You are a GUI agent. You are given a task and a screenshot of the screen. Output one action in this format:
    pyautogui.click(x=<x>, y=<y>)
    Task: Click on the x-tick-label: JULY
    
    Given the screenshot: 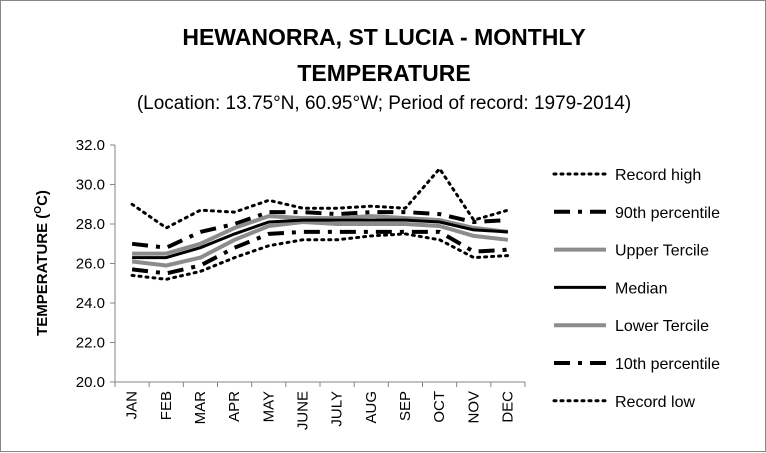 What is the action you would take?
    pyautogui.click(x=337, y=409)
    